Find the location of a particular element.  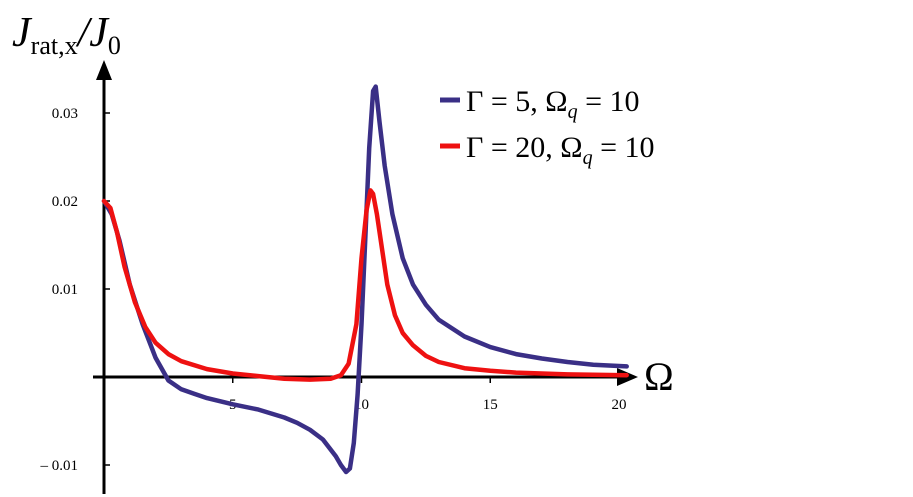

x-axis-title: Ω is located at coordinates (659, 376).